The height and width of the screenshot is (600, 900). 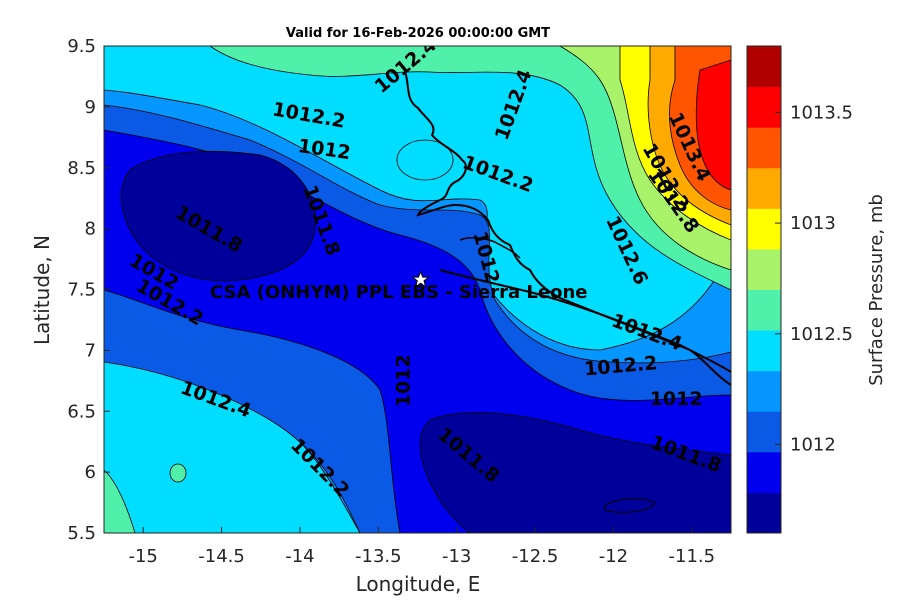 I want to click on x-tick-label: -15, so click(x=142, y=556).